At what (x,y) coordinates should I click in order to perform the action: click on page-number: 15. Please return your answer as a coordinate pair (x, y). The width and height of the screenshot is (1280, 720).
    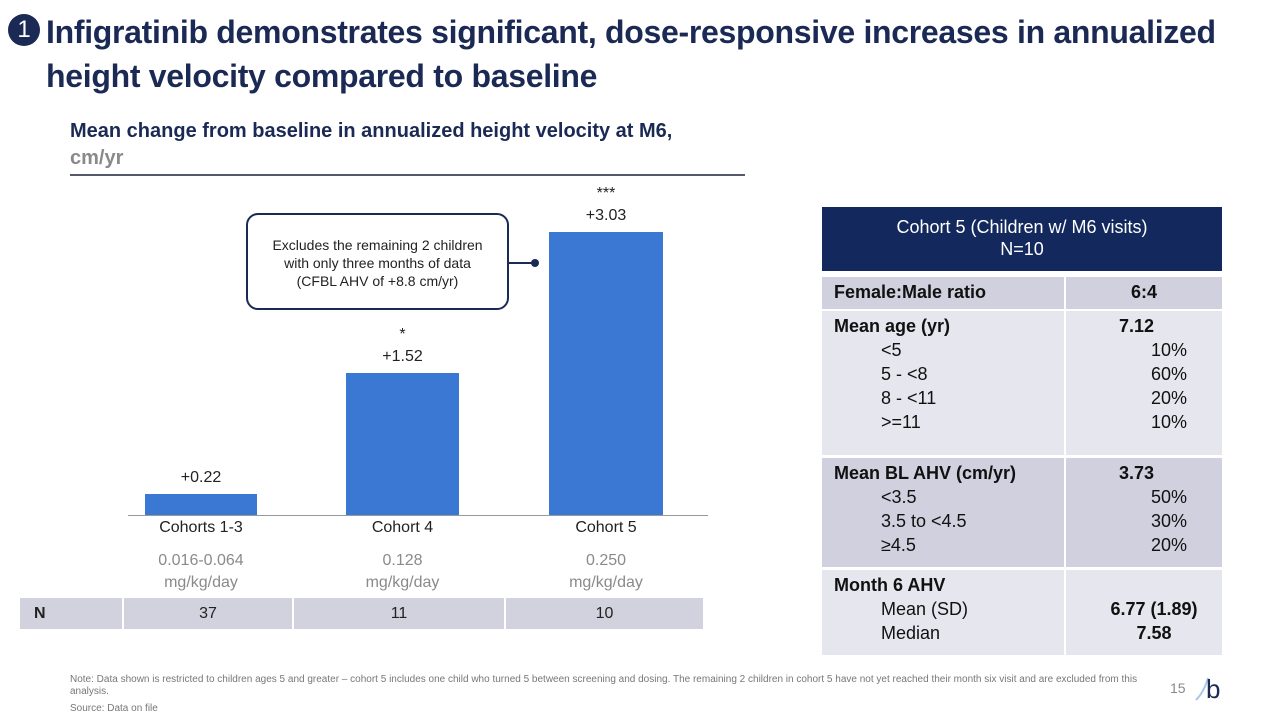
    Looking at the image, I should click on (1178, 688).